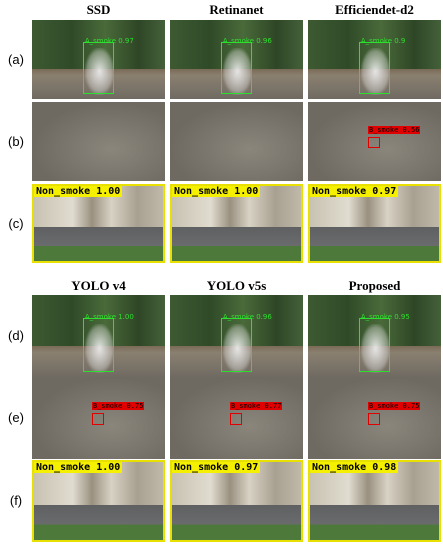 The height and width of the screenshot is (550, 443). What do you see at coordinates (16, 417) in the screenshot?
I see `row-label: (e)` at bounding box center [16, 417].